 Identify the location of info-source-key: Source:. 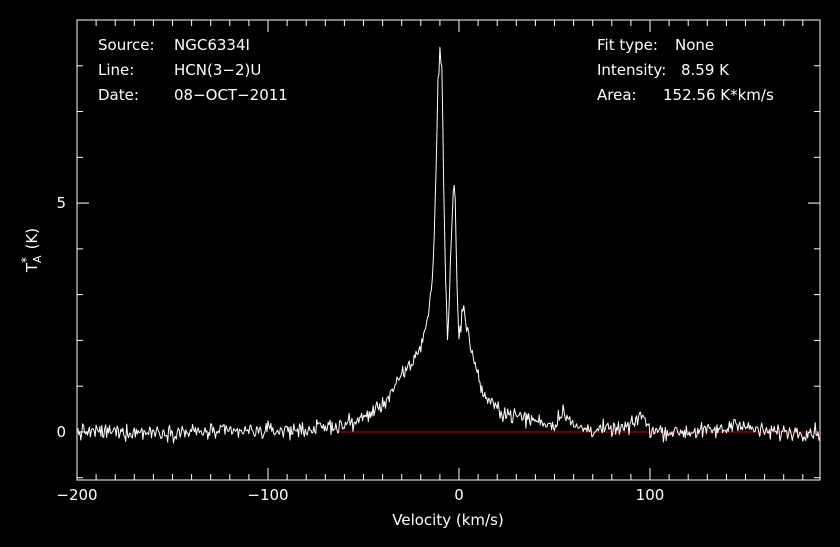
(126, 45).